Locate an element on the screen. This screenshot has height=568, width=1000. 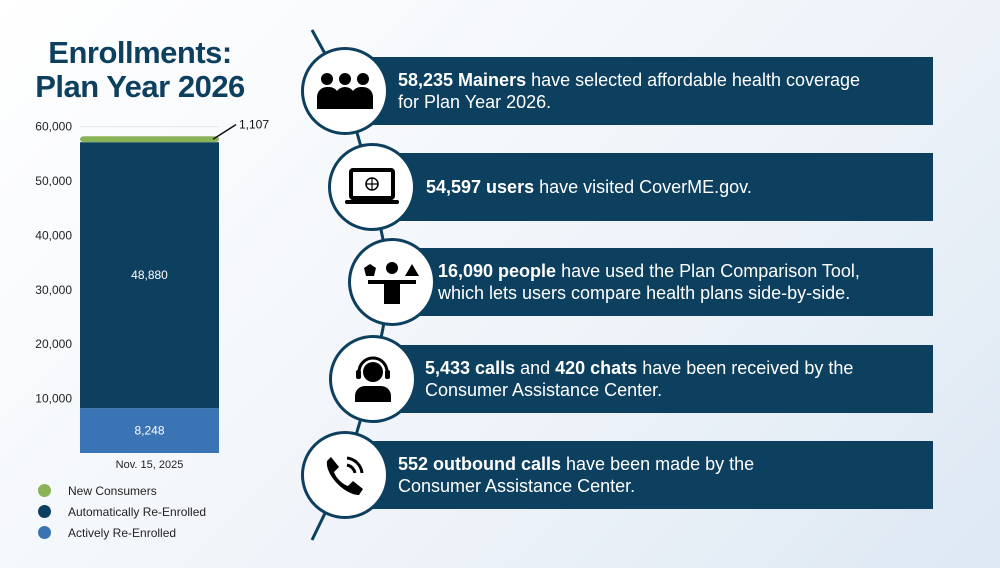
legend-label: Actively Re-Enrolled is located at coordinates (122, 532).